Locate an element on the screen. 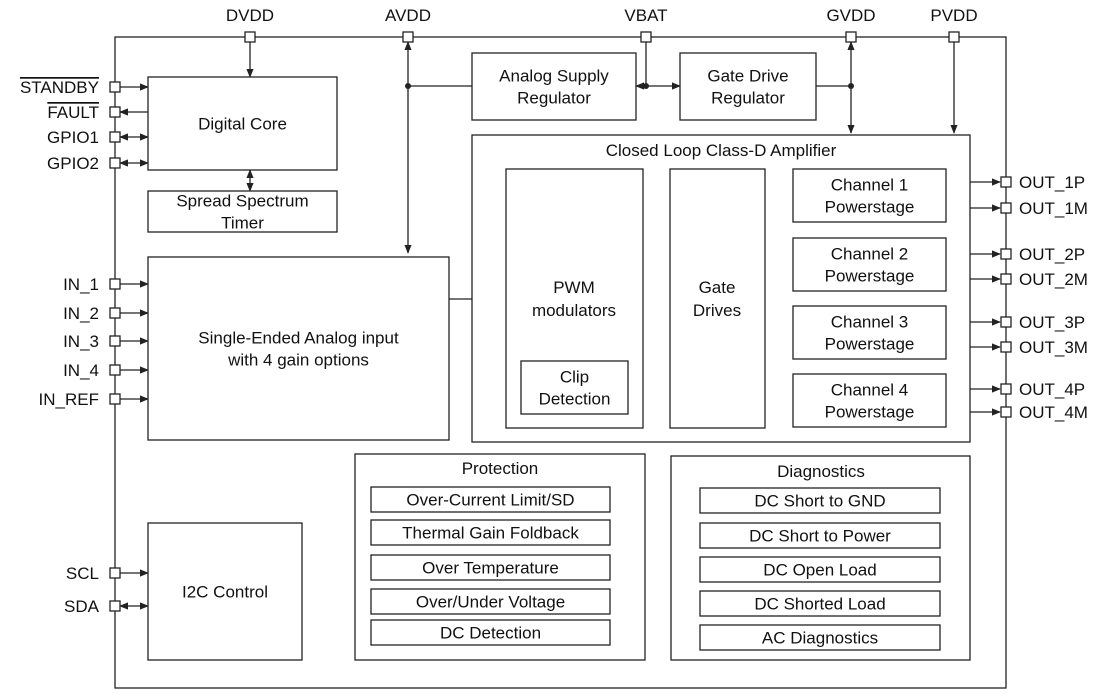 The width and height of the screenshot is (1100, 694). protection-item-label: Over/Under Voltage is located at coordinates (490, 602).